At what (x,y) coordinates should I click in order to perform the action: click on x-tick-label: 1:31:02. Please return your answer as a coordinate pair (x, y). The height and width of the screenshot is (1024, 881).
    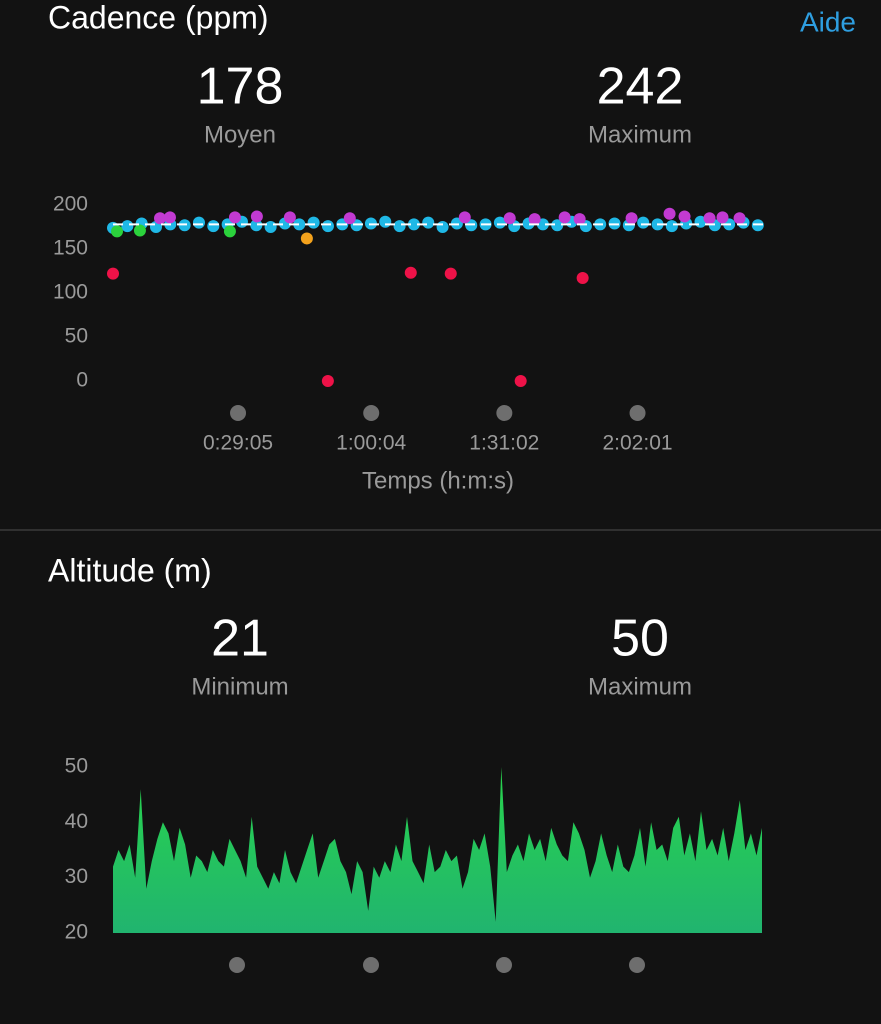
    Looking at the image, I should click on (504, 443).